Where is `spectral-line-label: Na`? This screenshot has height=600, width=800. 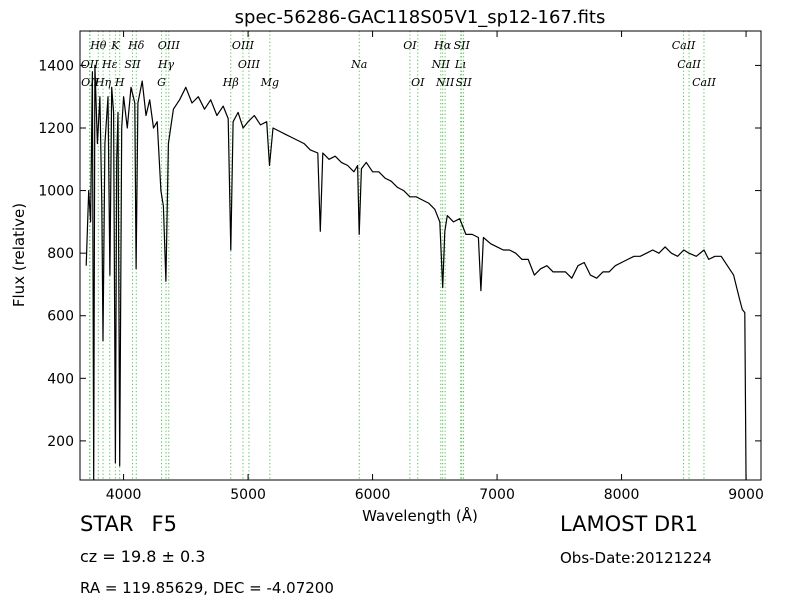 spectral-line-label: Na is located at coordinates (358, 64).